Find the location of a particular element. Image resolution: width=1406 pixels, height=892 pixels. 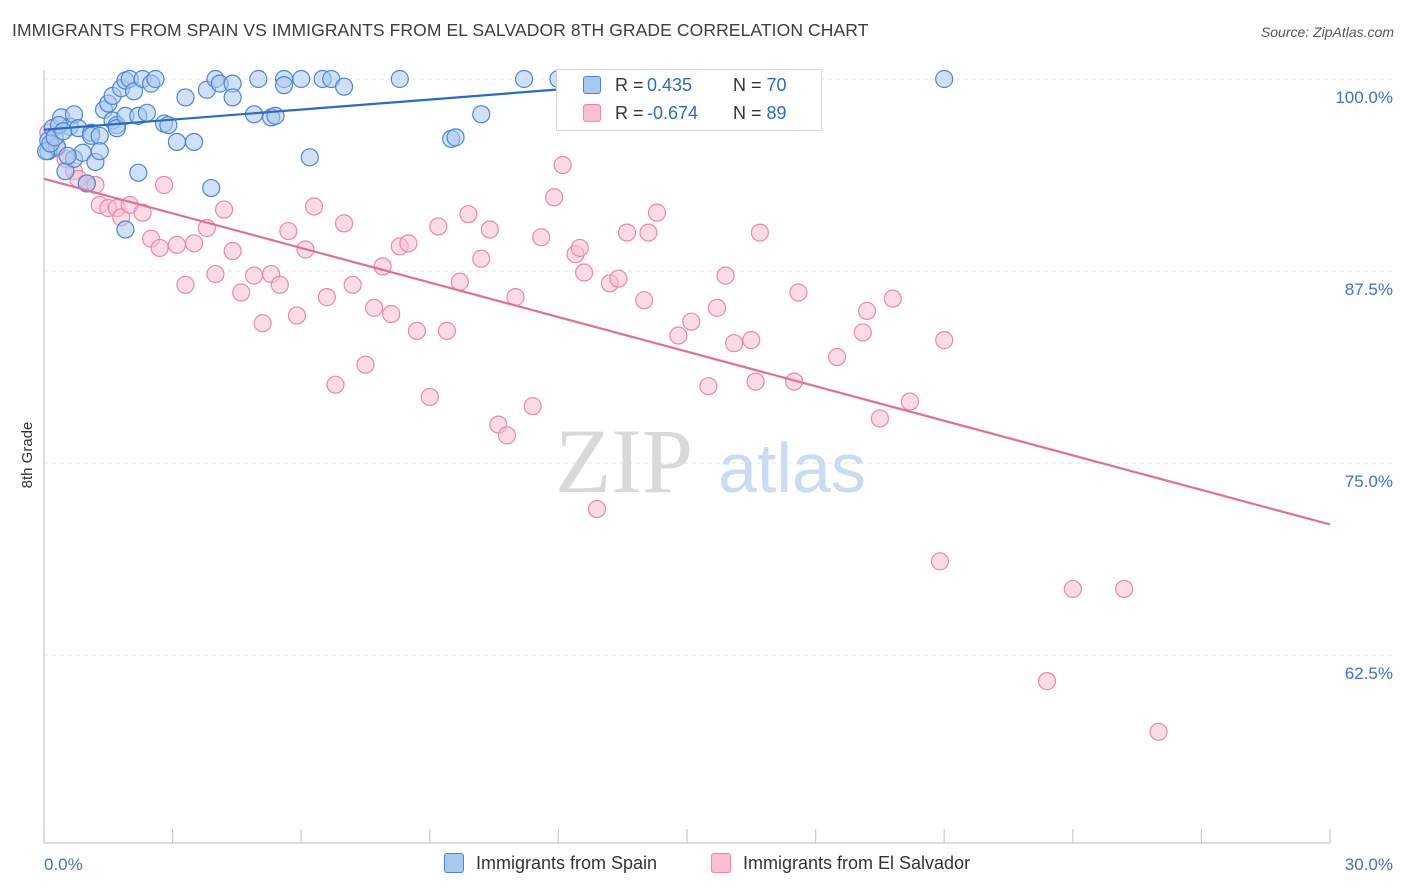

watermark: ZIP atlas is located at coordinates (710, 461).